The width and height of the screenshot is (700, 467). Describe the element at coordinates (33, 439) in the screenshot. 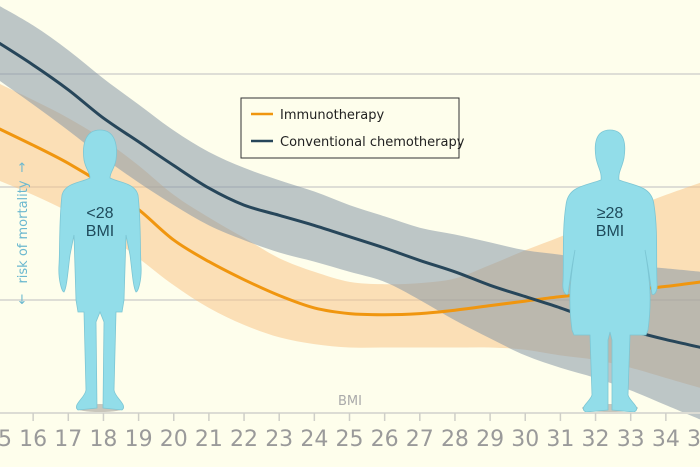

I see `x-tick-label: 16` at that location.